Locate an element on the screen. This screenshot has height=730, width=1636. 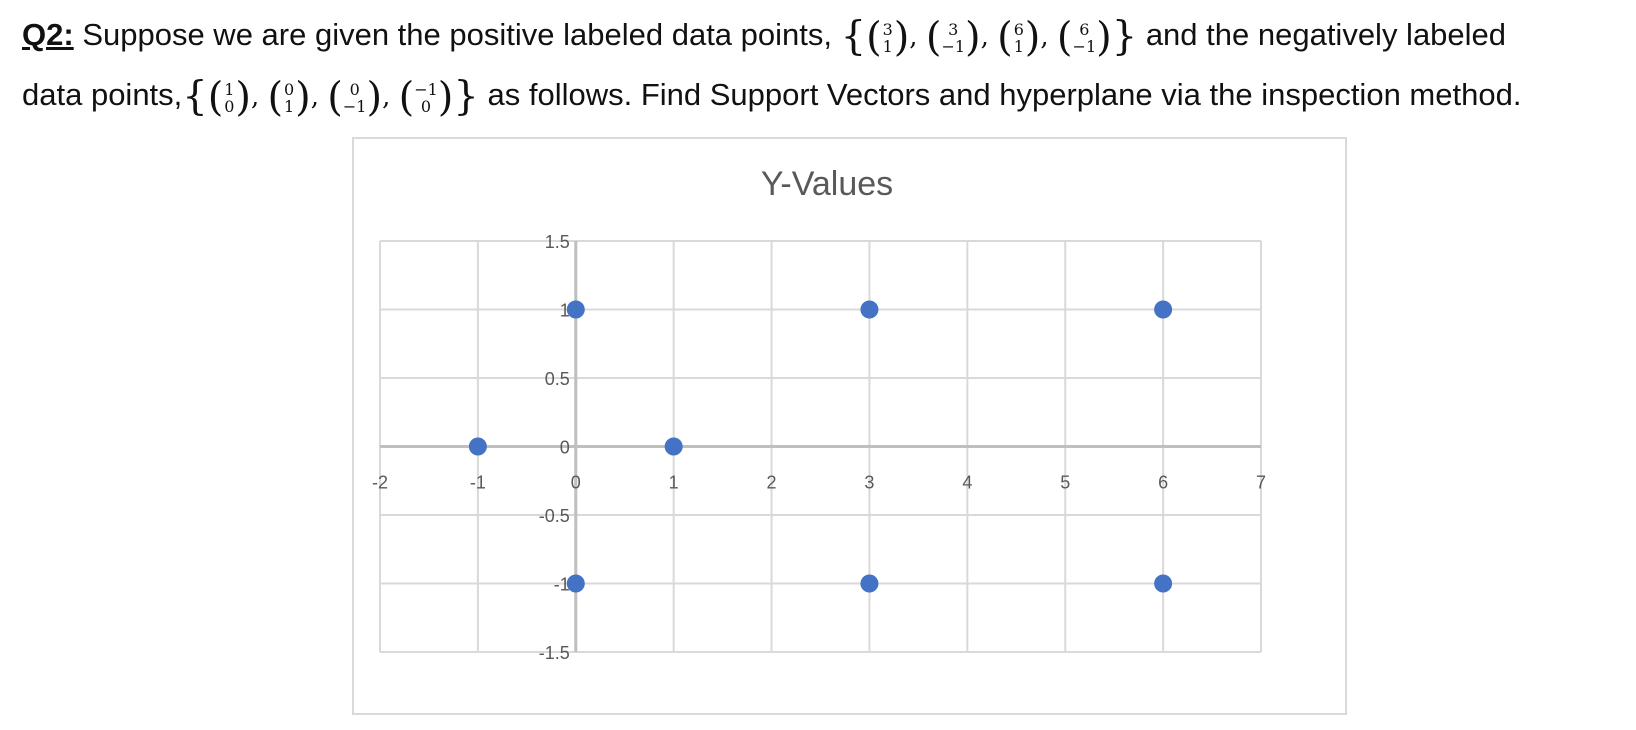
y-tick-label: 0 is located at coordinates (565, 448).